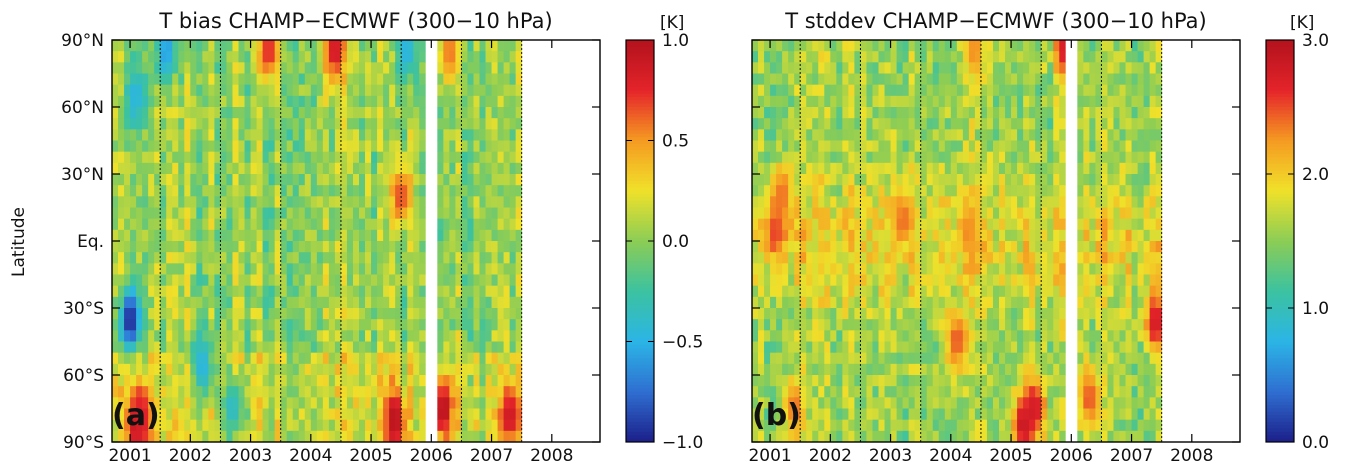 The image size is (1359, 464). What do you see at coordinates (82, 108) in the screenshot?
I see `y-tick-label: 60°N` at bounding box center [82, 108].